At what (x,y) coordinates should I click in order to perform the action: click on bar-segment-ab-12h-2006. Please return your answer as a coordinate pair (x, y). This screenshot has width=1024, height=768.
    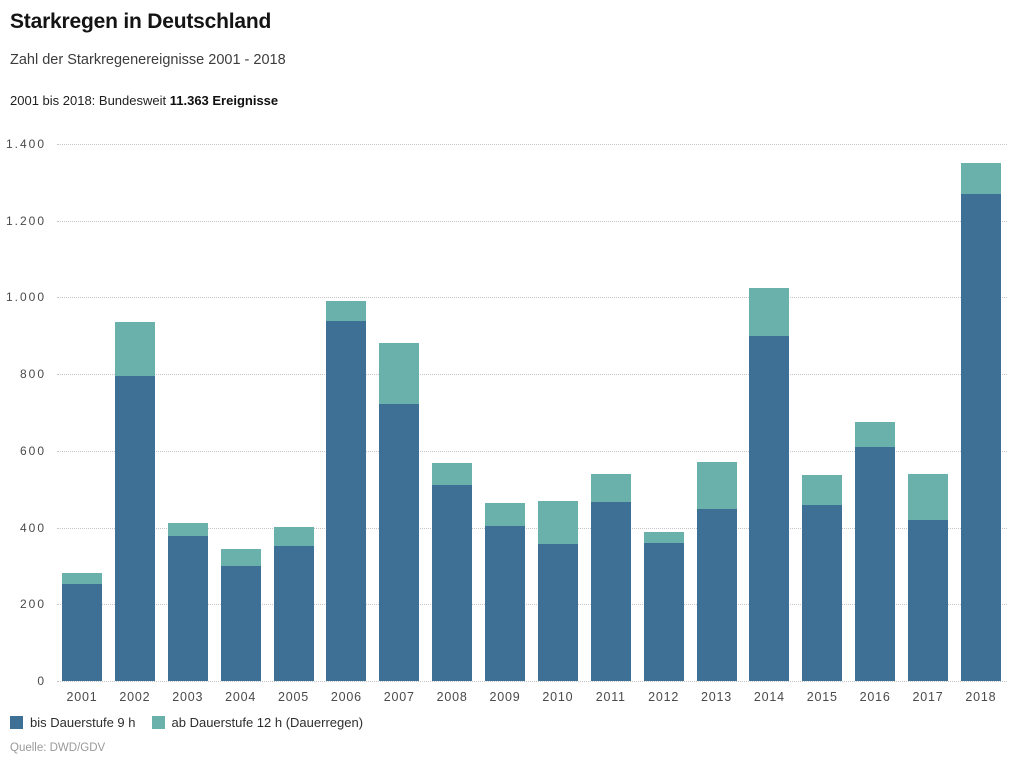
    Looking at the image, I should click on (346, 311).